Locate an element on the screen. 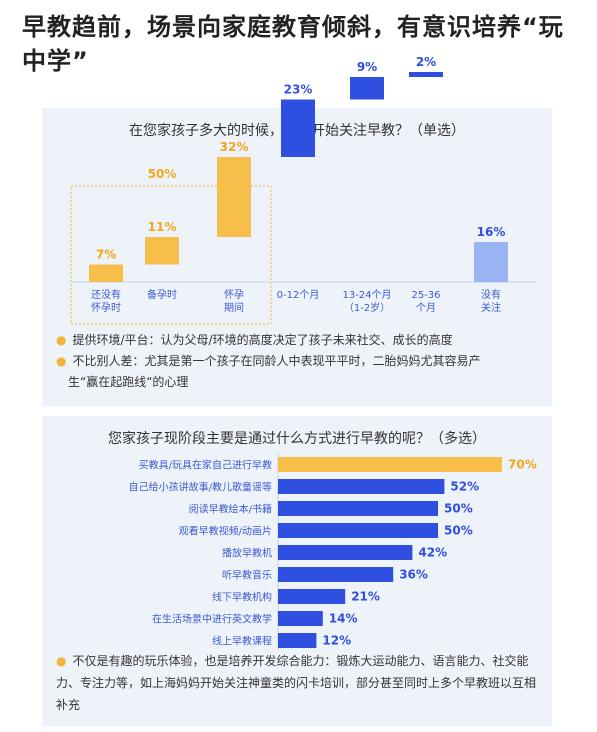 This screenshot has width=597, height=732. category-label: 听早教音乐 is located at coordinates (247, 575).